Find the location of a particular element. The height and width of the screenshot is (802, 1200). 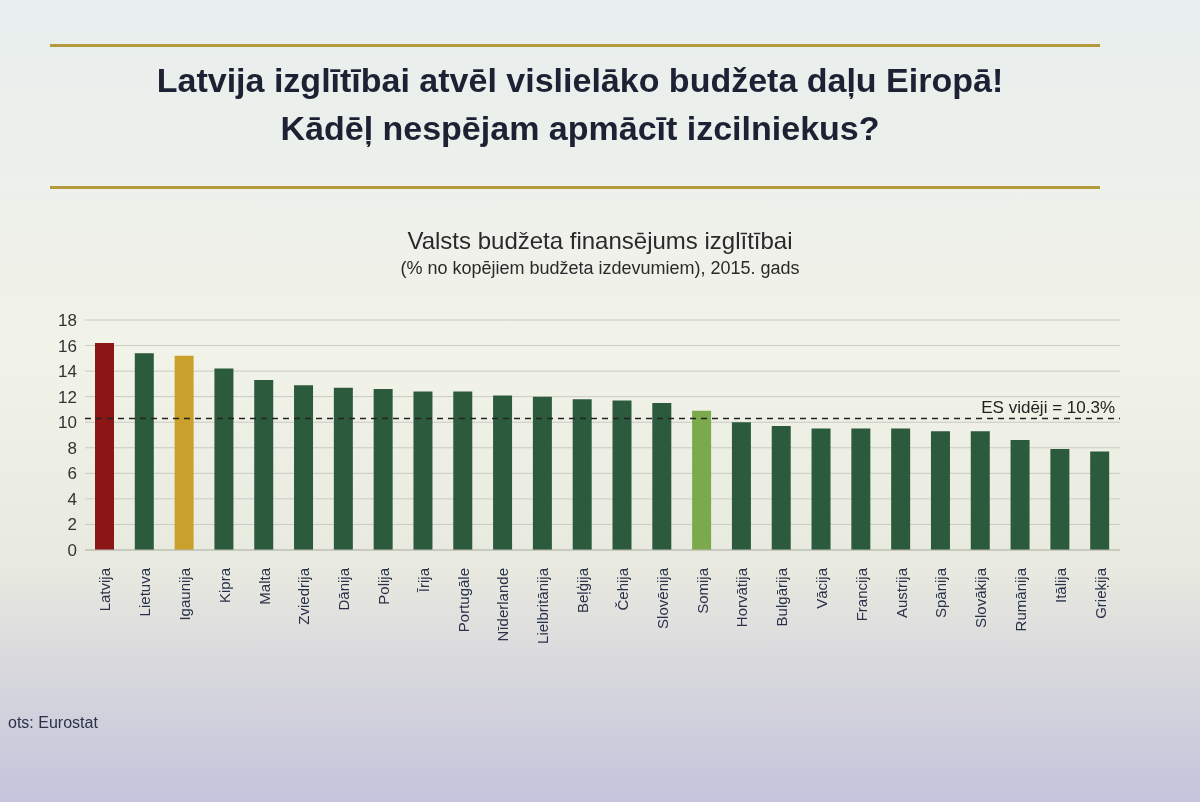

x-tick-label: Lielbritānija is located at coordinates (543, 605).